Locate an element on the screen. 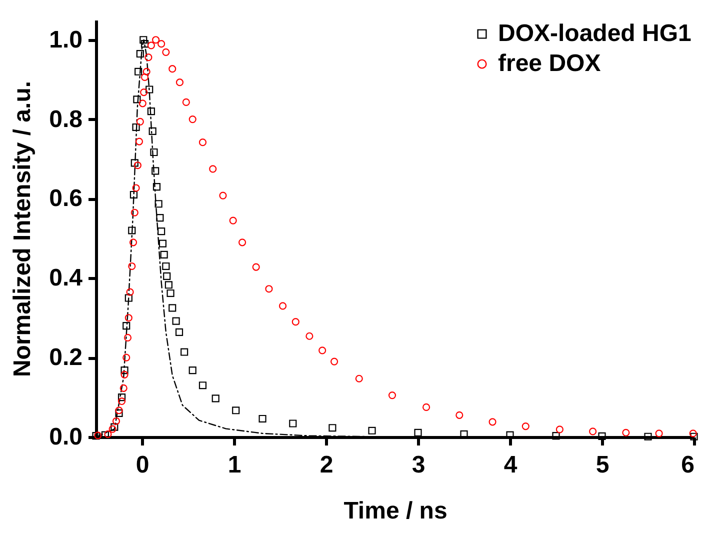 The image size is (717, 544). x-tick-label: 5 is located at coordinates (603, 465).